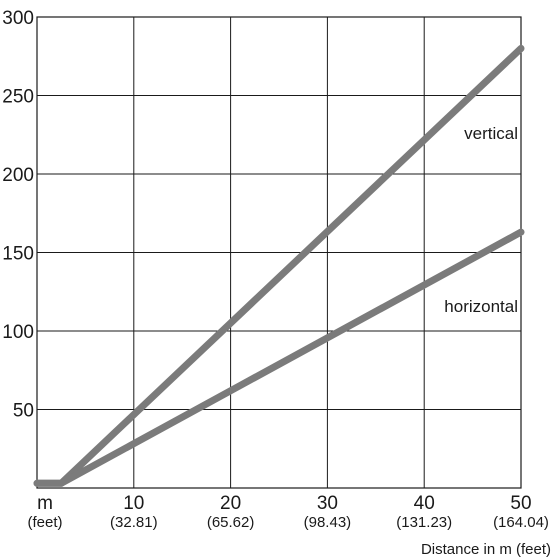 Image resolution: width=558 pixels, height=560 pixels. Describe the element at coordinates (231, 522) in the screenshot. I see `x-tick-sublabel: (65.62)` at that location.